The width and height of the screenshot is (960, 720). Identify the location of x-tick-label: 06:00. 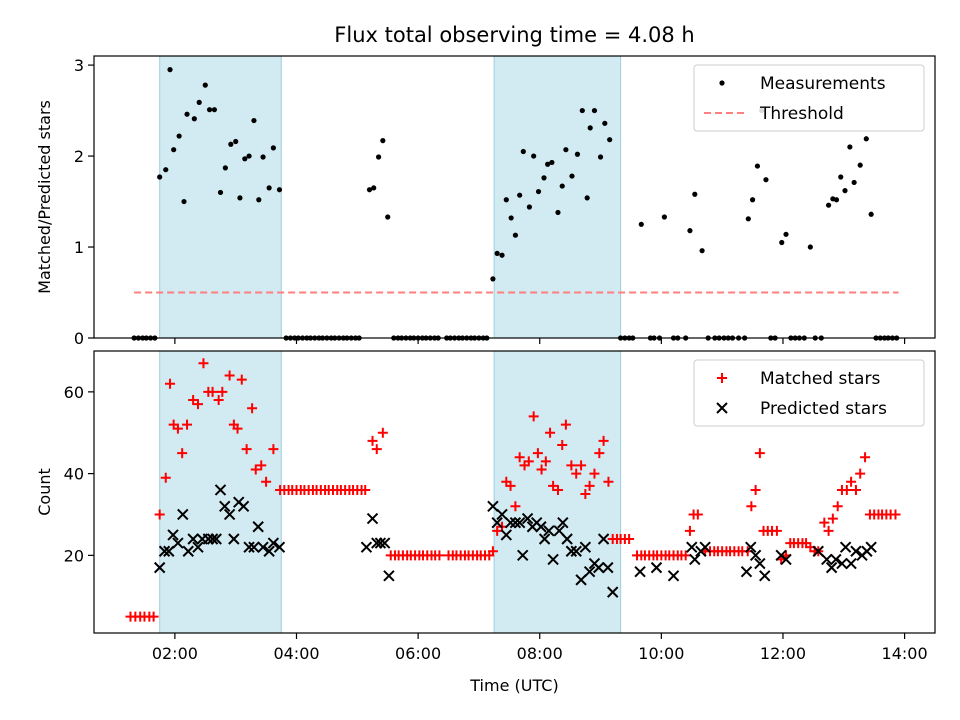
(418, 653).